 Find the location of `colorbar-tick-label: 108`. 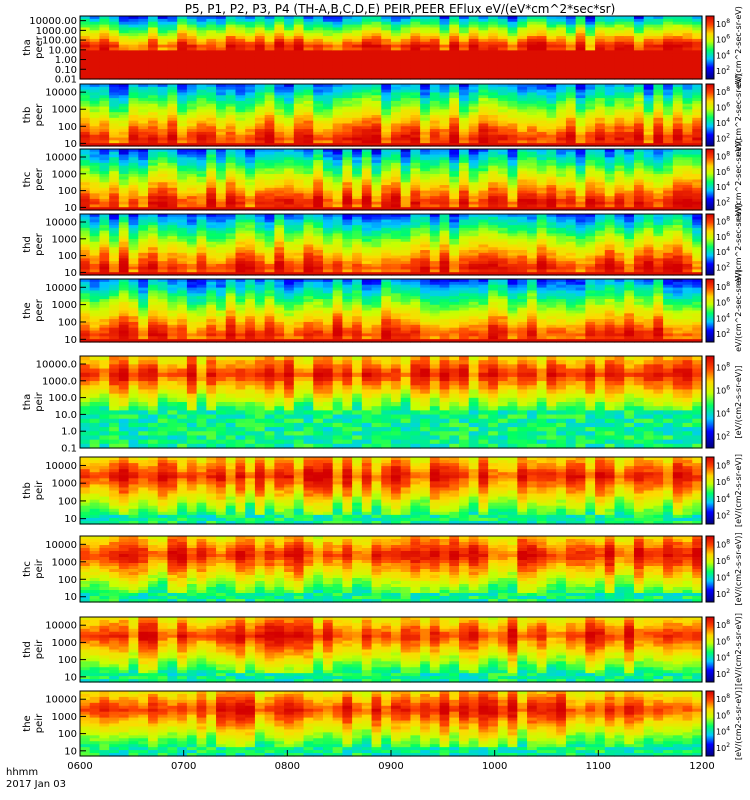

colorbar-tick-label: 108 is located at coordinates (723, 156).